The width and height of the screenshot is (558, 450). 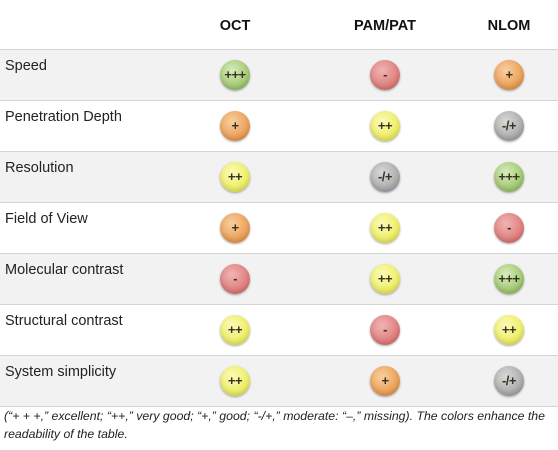 What do you see at coordinates (279, 177) in the screenshot?
I see `table-row: Resolution ++ -/+ +++` at bounding box center [279, 177].